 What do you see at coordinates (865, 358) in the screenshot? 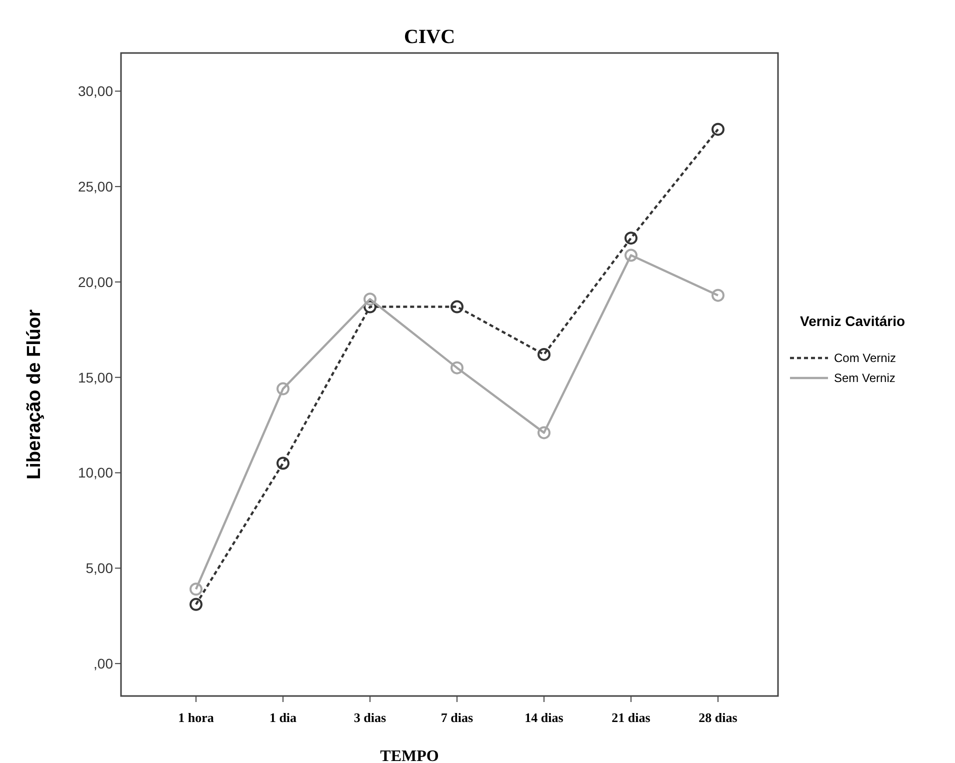
I see `legend-label: Com Verniz` at bounding box center [865, 358].